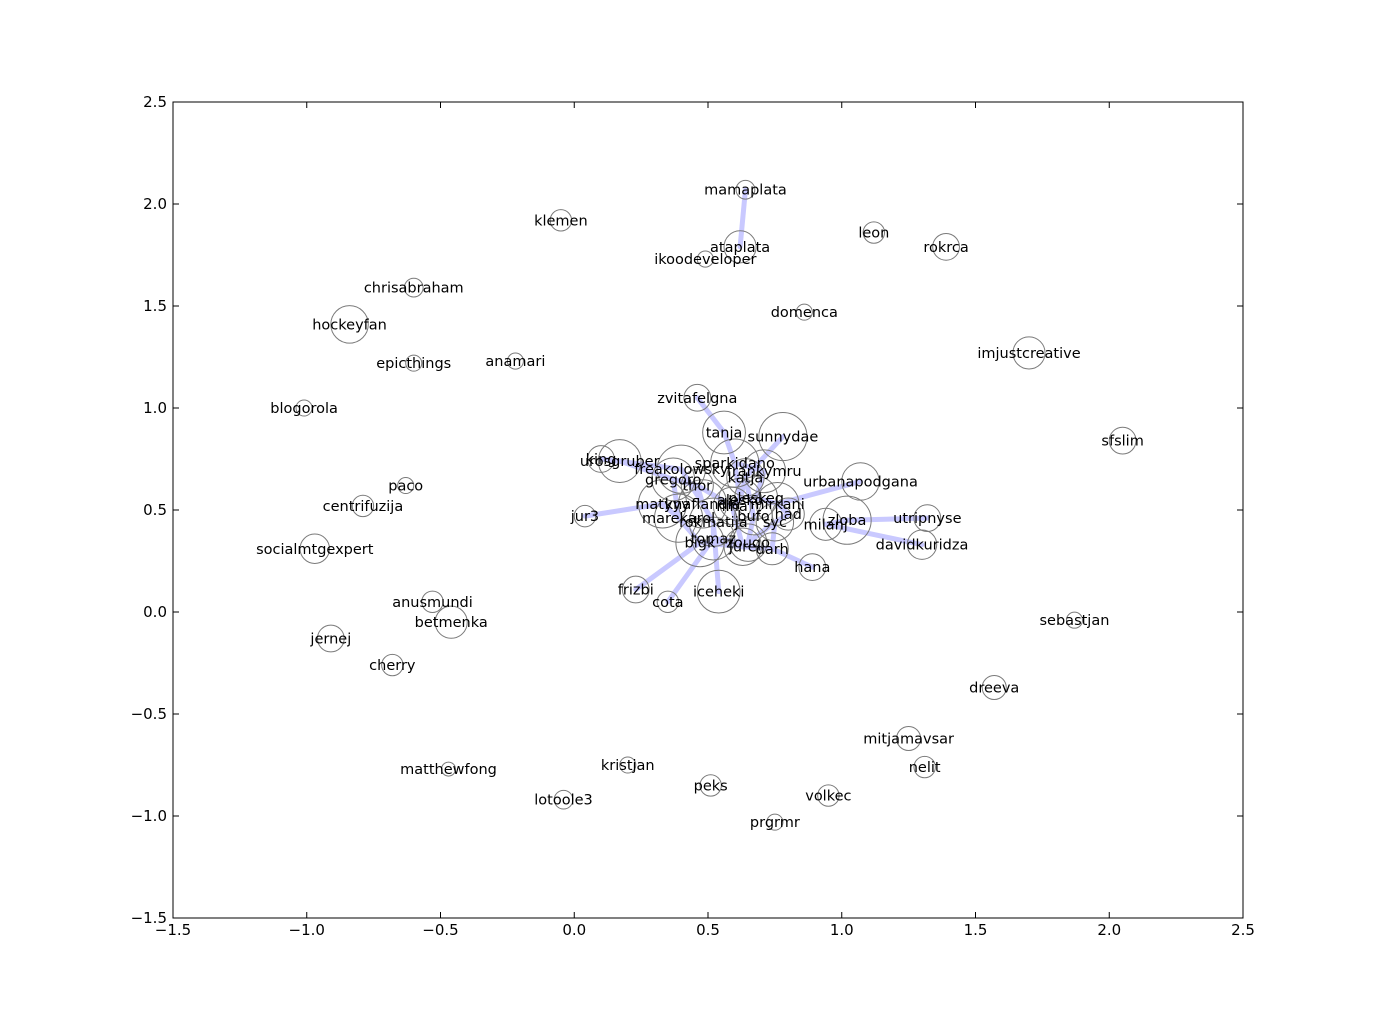  What do you see at coordinates (1109, 930) in the screenshot?
I see `x-tick-label: 2.0` at bounding box center [1109, 930].